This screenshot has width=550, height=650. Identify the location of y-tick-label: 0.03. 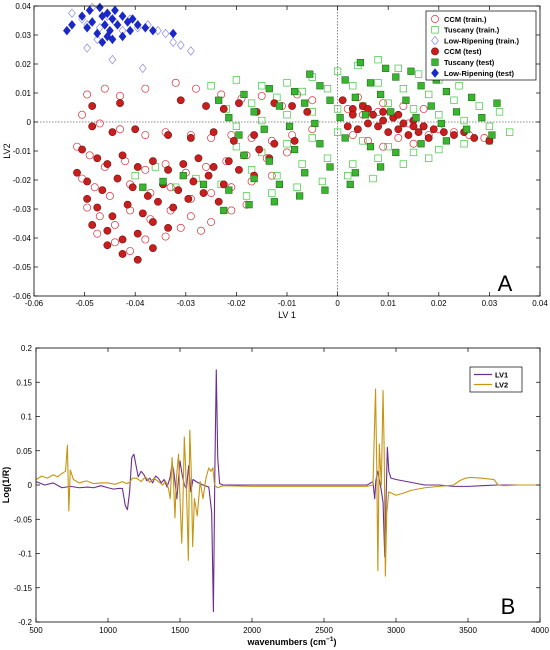
(23, 35).